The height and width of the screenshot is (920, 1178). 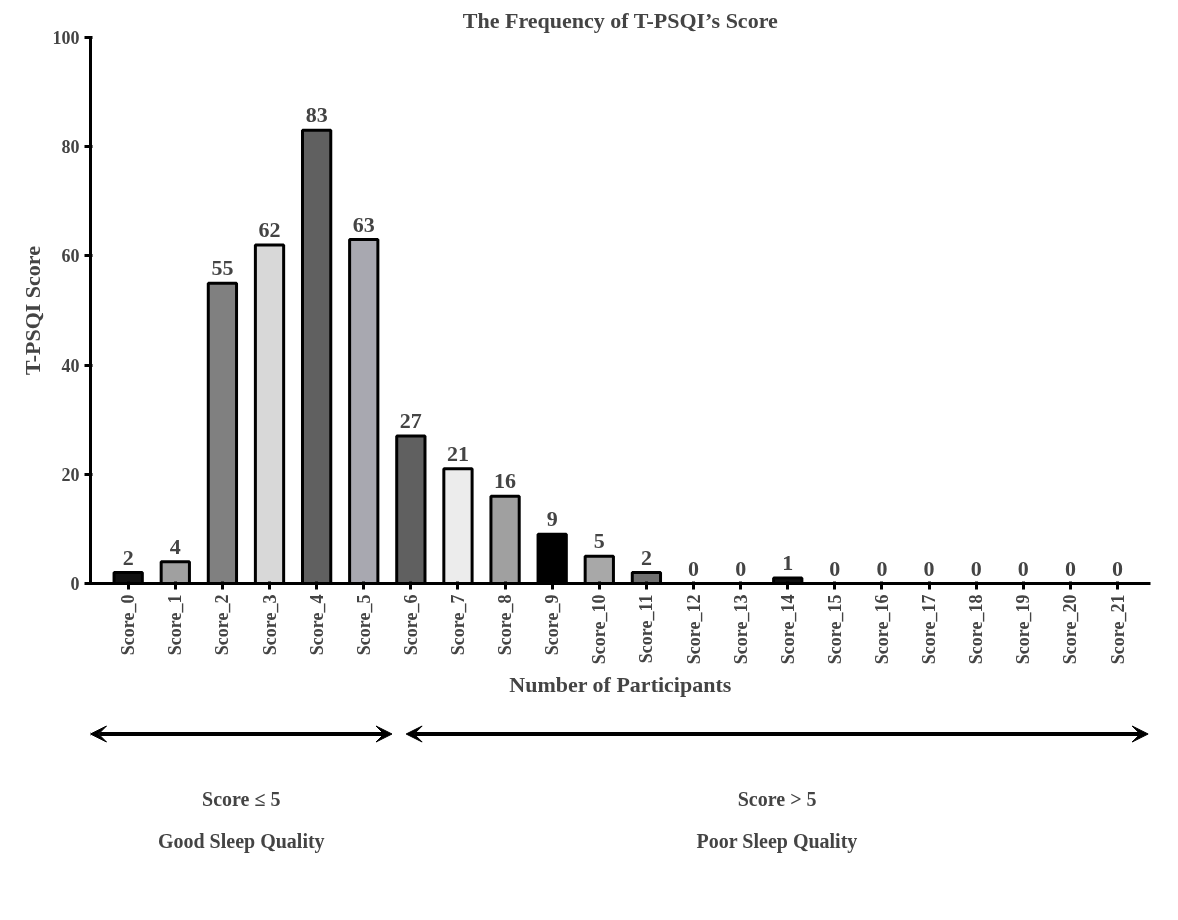 What do you see at coordinates (620, 20) in the screenshot?
I see `chart-title: The Frequency of T-PSQI’s Score` at bounding box center [620, 20].